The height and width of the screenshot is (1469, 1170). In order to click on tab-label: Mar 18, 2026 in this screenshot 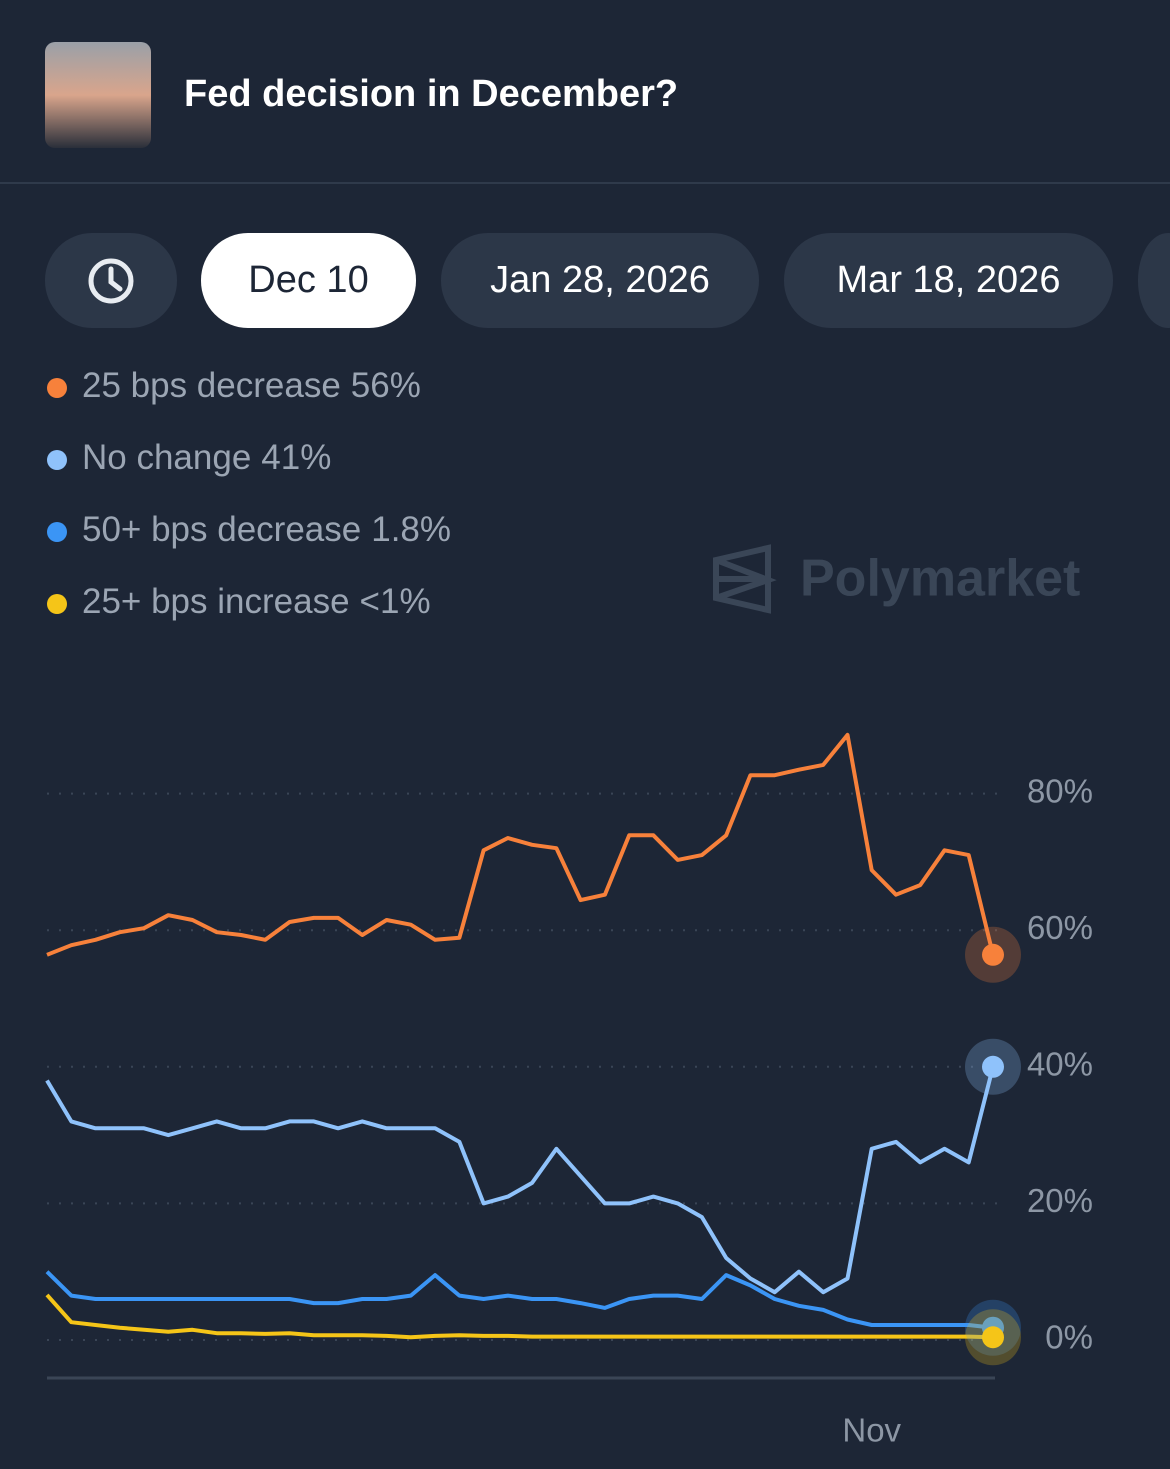, I will do `click(949, 280)`.